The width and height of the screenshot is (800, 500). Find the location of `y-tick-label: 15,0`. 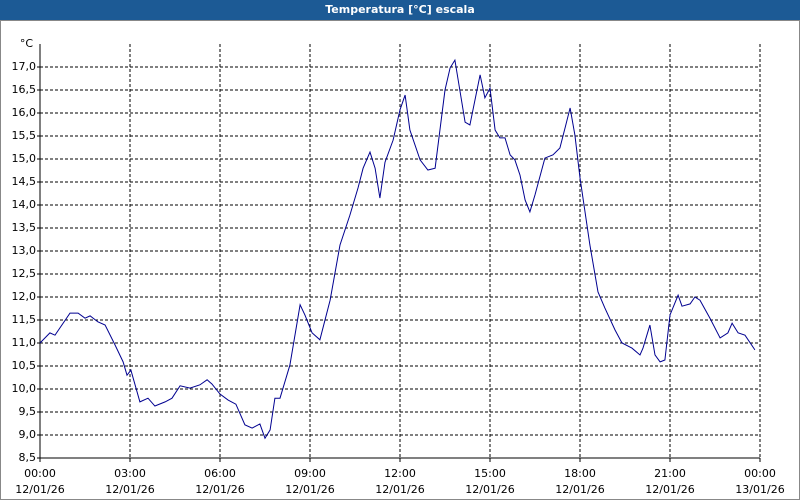

y-tick-label: 15,0 is located at coordinates (24, 158).